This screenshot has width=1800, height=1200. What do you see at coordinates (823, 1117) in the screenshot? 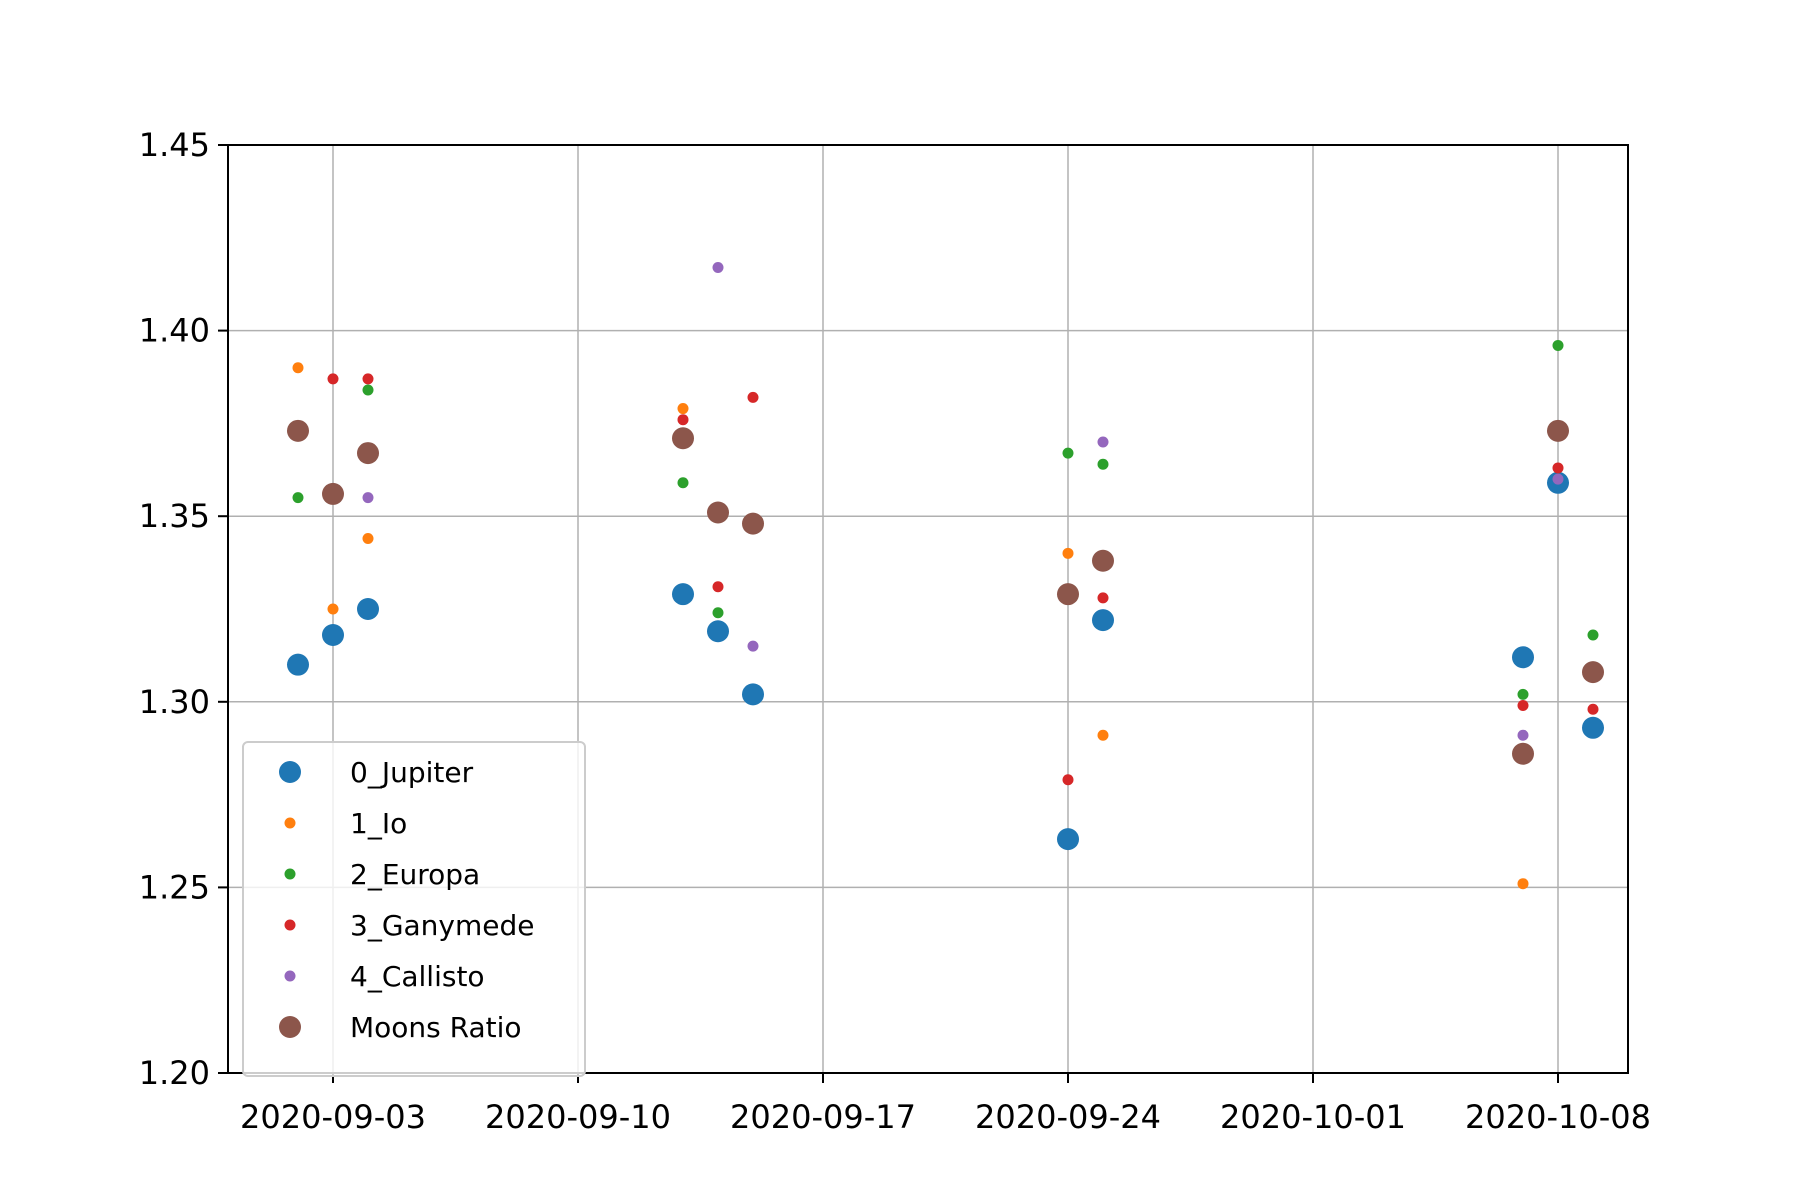
I see `x-tick-label: 2020-09-17` at bounding box center [823, 1117].